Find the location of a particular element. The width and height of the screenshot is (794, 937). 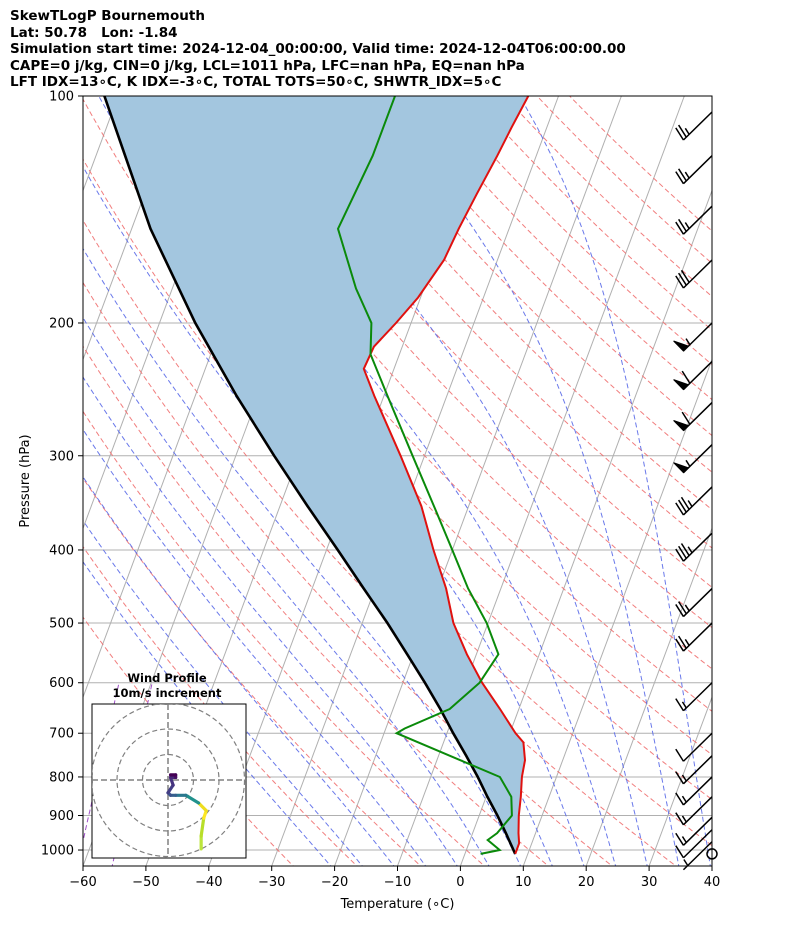

hodograph-segment is located at coordinates (202, 807).